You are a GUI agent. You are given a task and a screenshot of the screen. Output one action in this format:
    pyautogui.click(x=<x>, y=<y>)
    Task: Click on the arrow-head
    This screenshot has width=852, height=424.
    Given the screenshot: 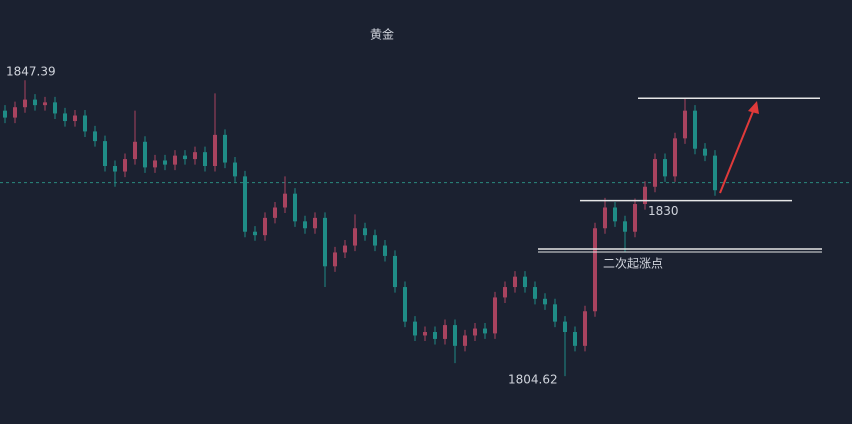 What is the action you would take?
    pyautogui.click(x=753, y=107)
    